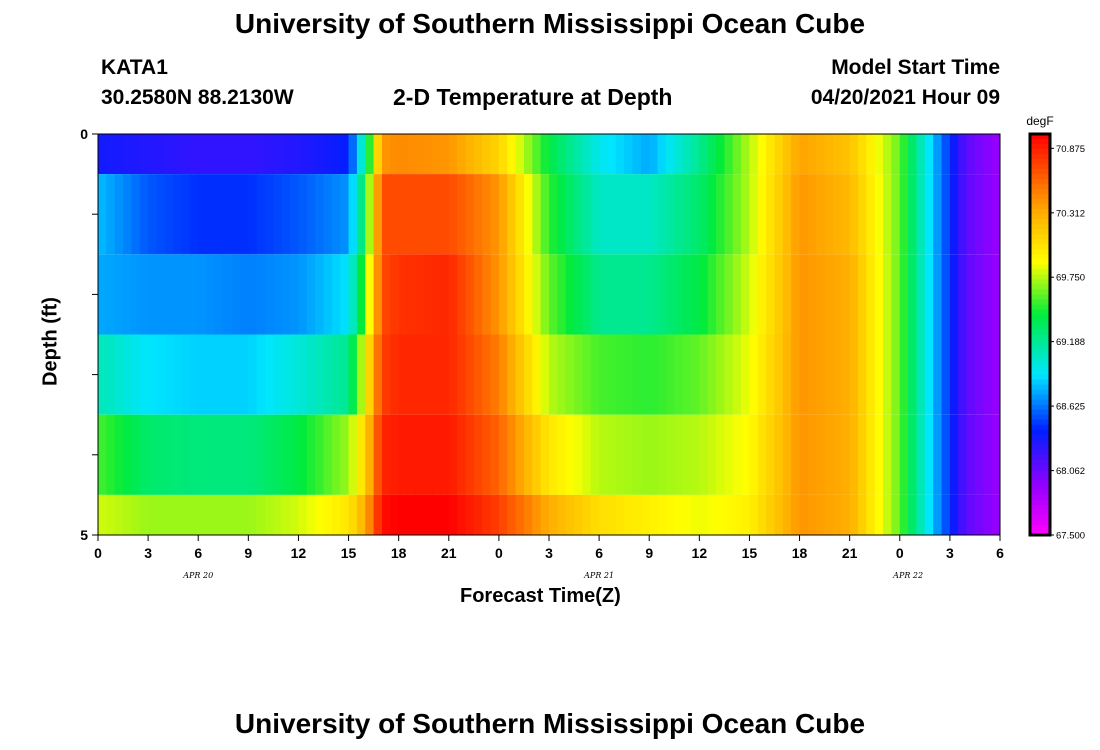  I want to click on colorbar-tick-label: 69.188, so click(1070, 342).